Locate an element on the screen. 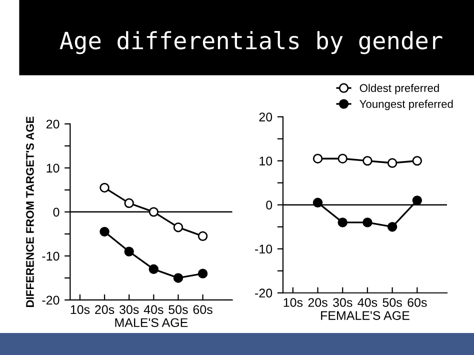 The height and width of the screenshot is (355, 474). y-axis-title: DIFFERENCE FROM TARGET'S AGE is located at coordinates (30, 211).